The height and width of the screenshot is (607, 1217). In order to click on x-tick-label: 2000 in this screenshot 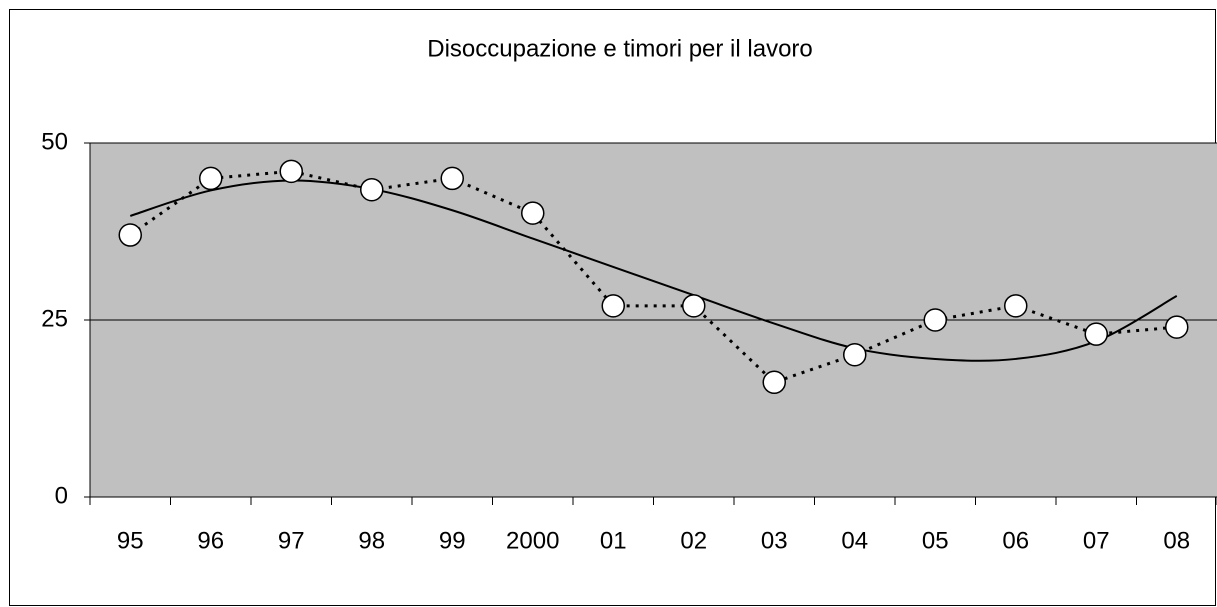, I will do `click(532, 540)`.